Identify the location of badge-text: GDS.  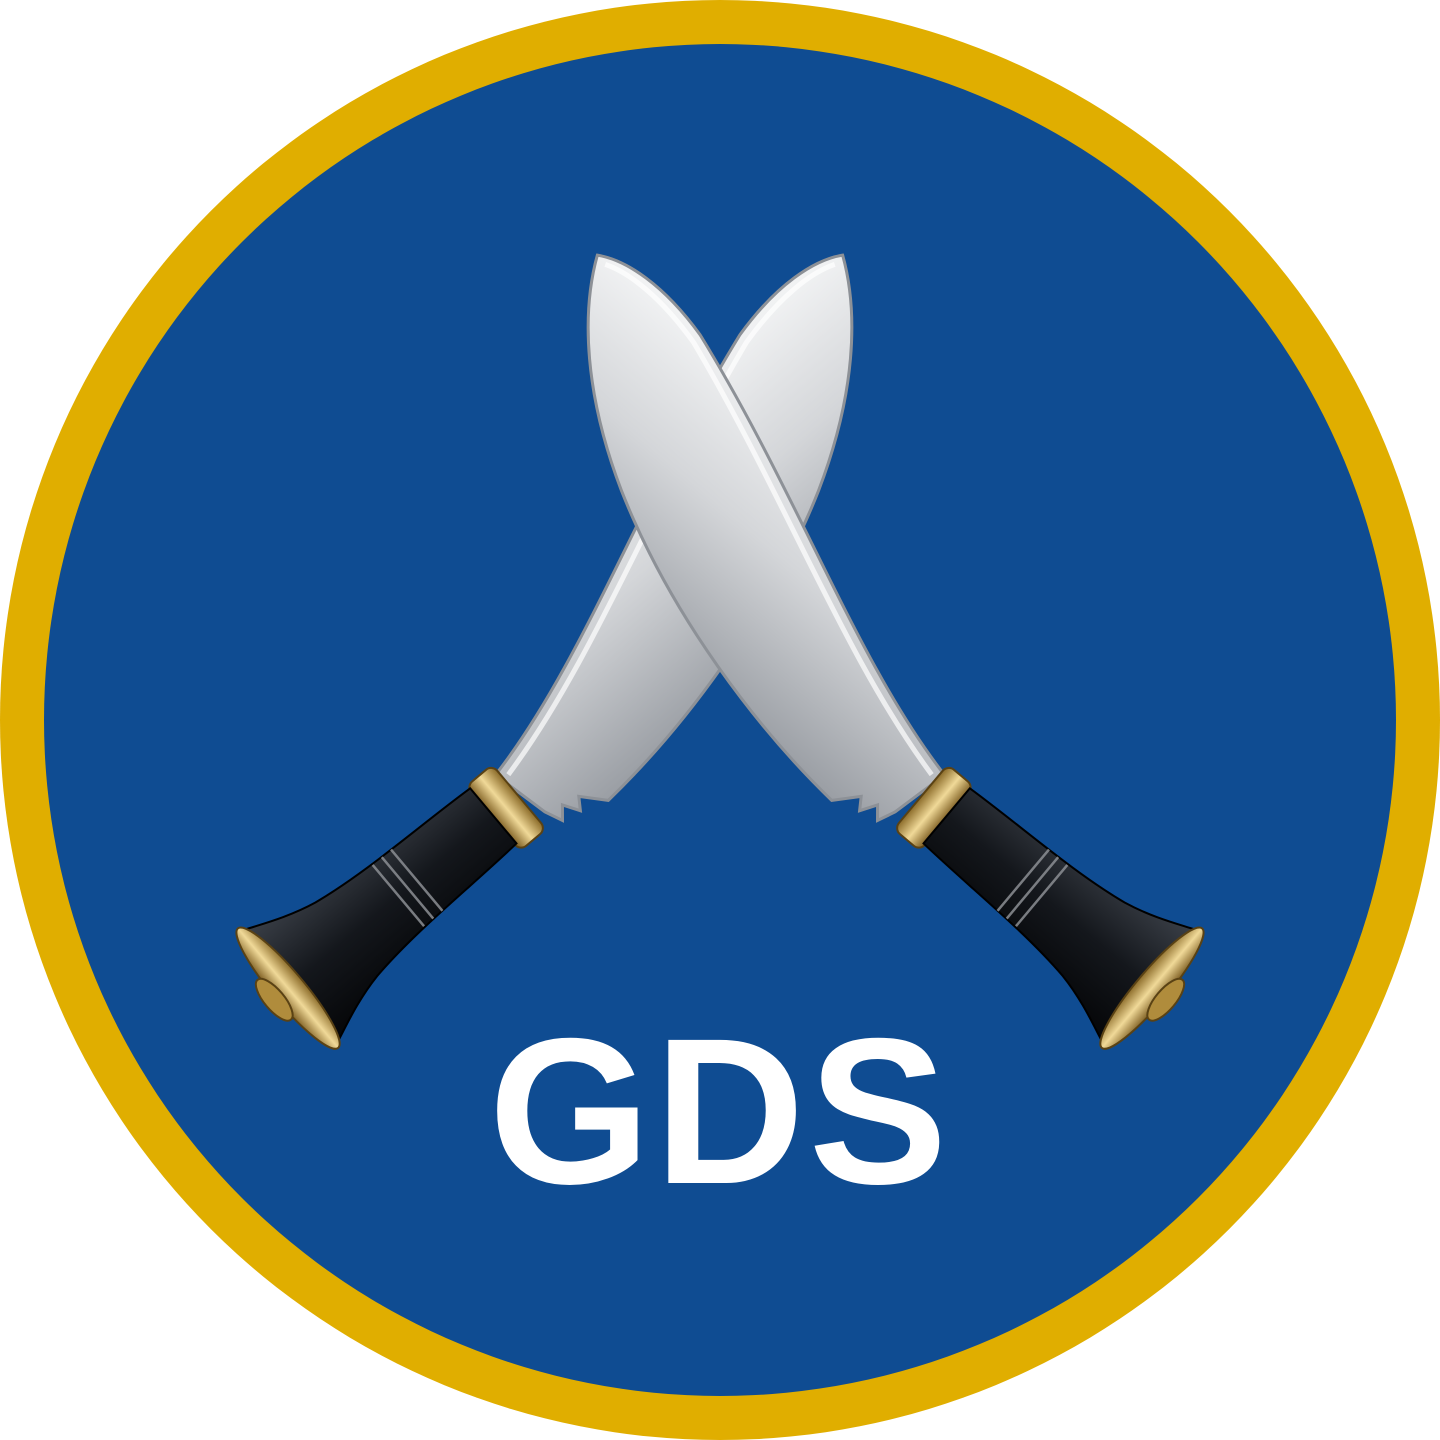
(720, 1112).